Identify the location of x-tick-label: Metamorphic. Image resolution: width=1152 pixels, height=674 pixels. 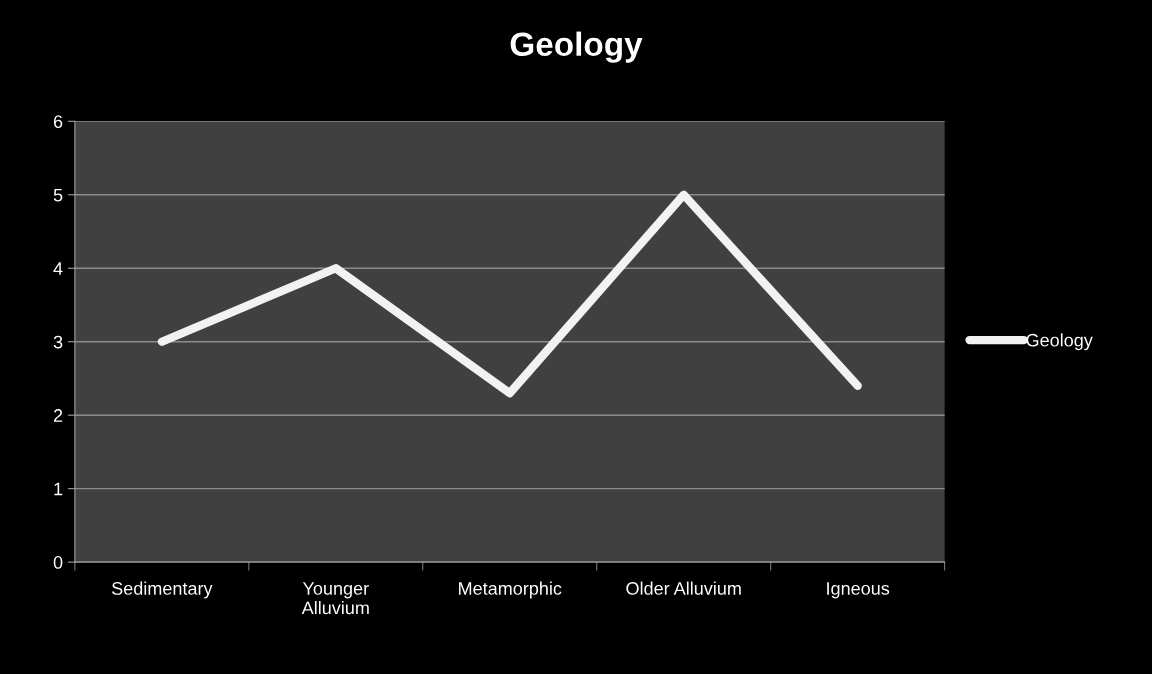
(510, 590).